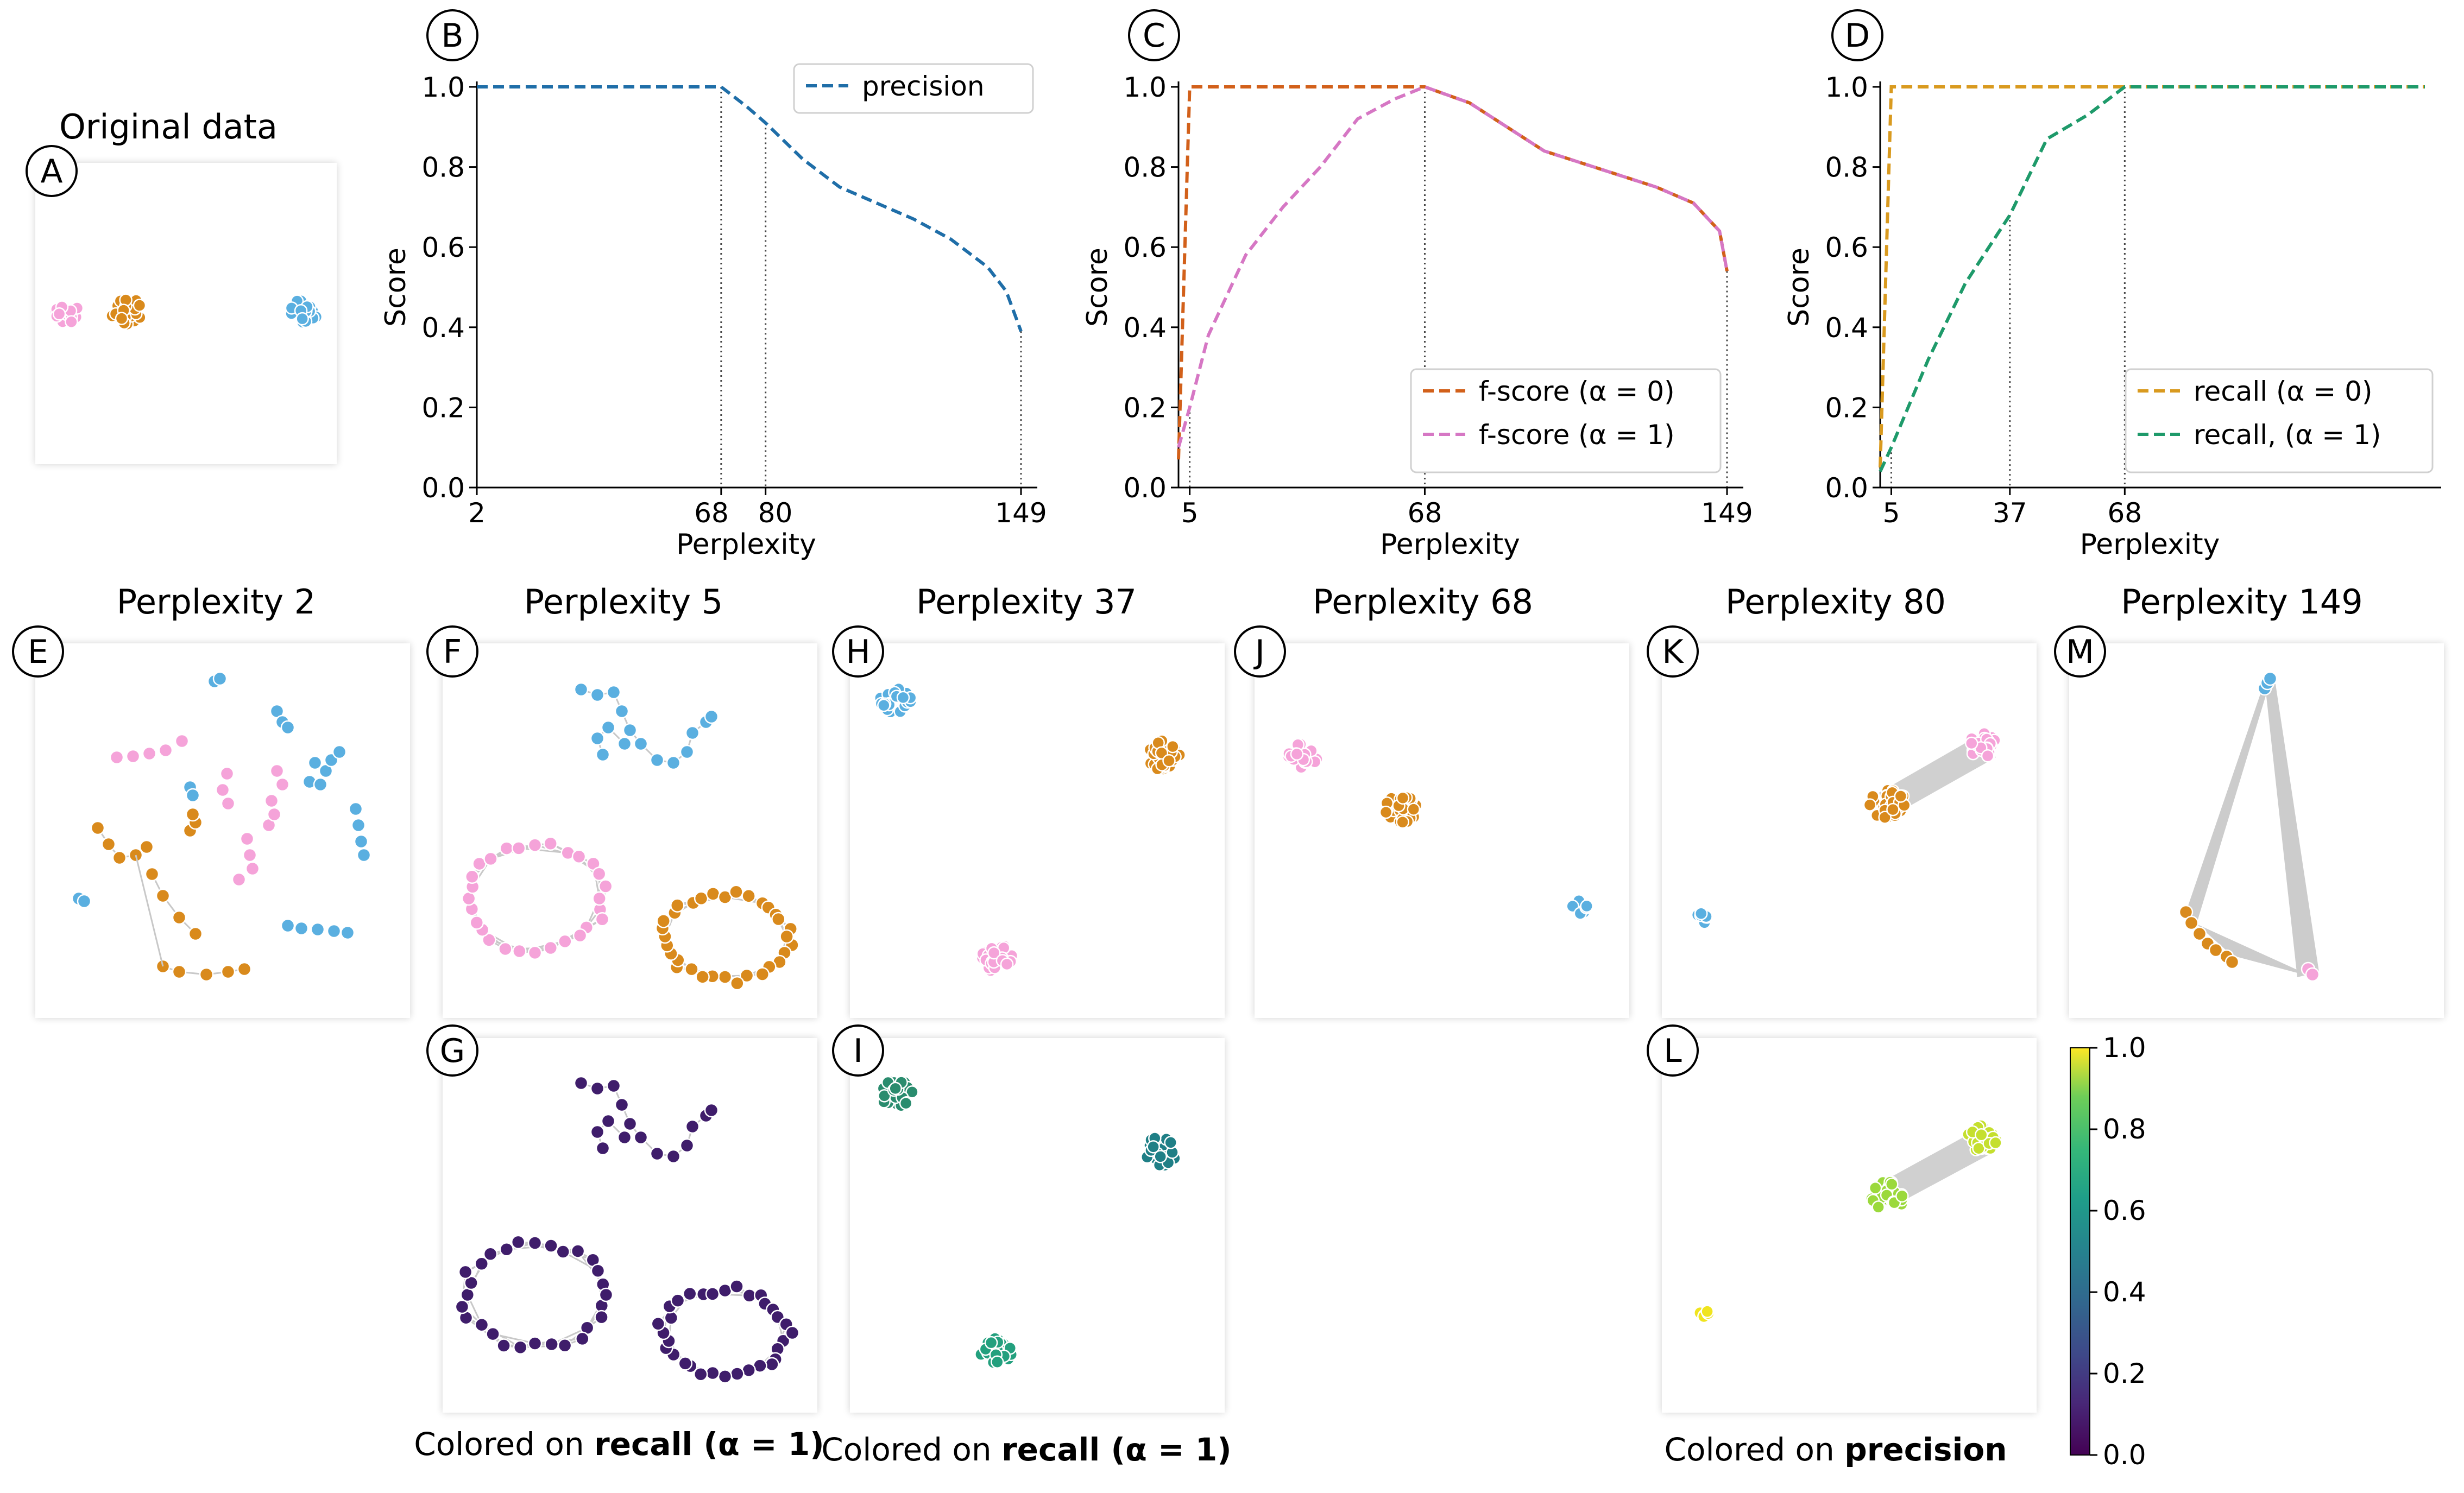  I want to click on title-perplexity-2: Perplexity 2, so click(217, 602).